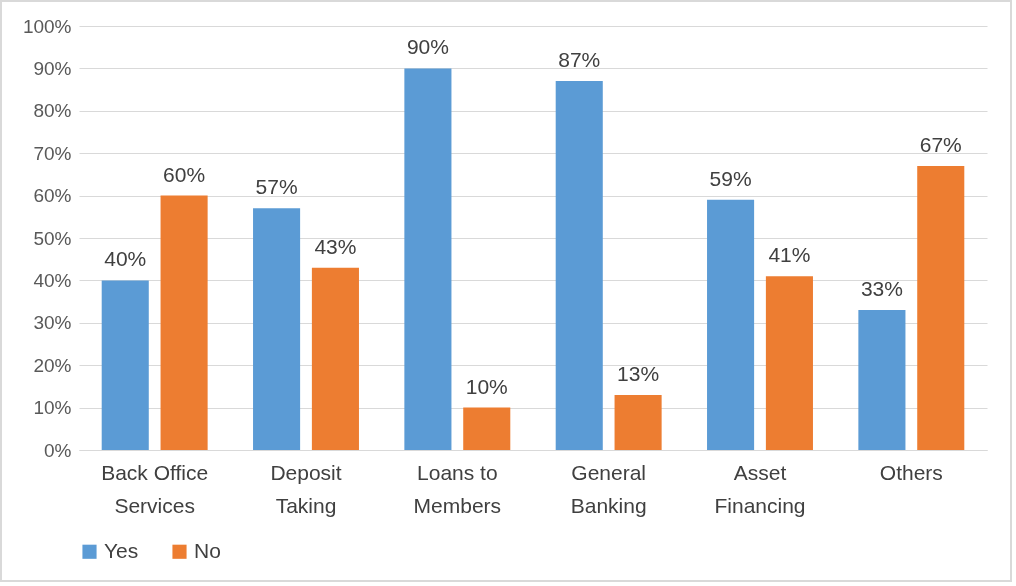 Image resolution: width=1016 pixels, height=586 pixels. Describe the element at coordinates (125, 259) in the screenshot. I see `data-label: 40%` at that location.